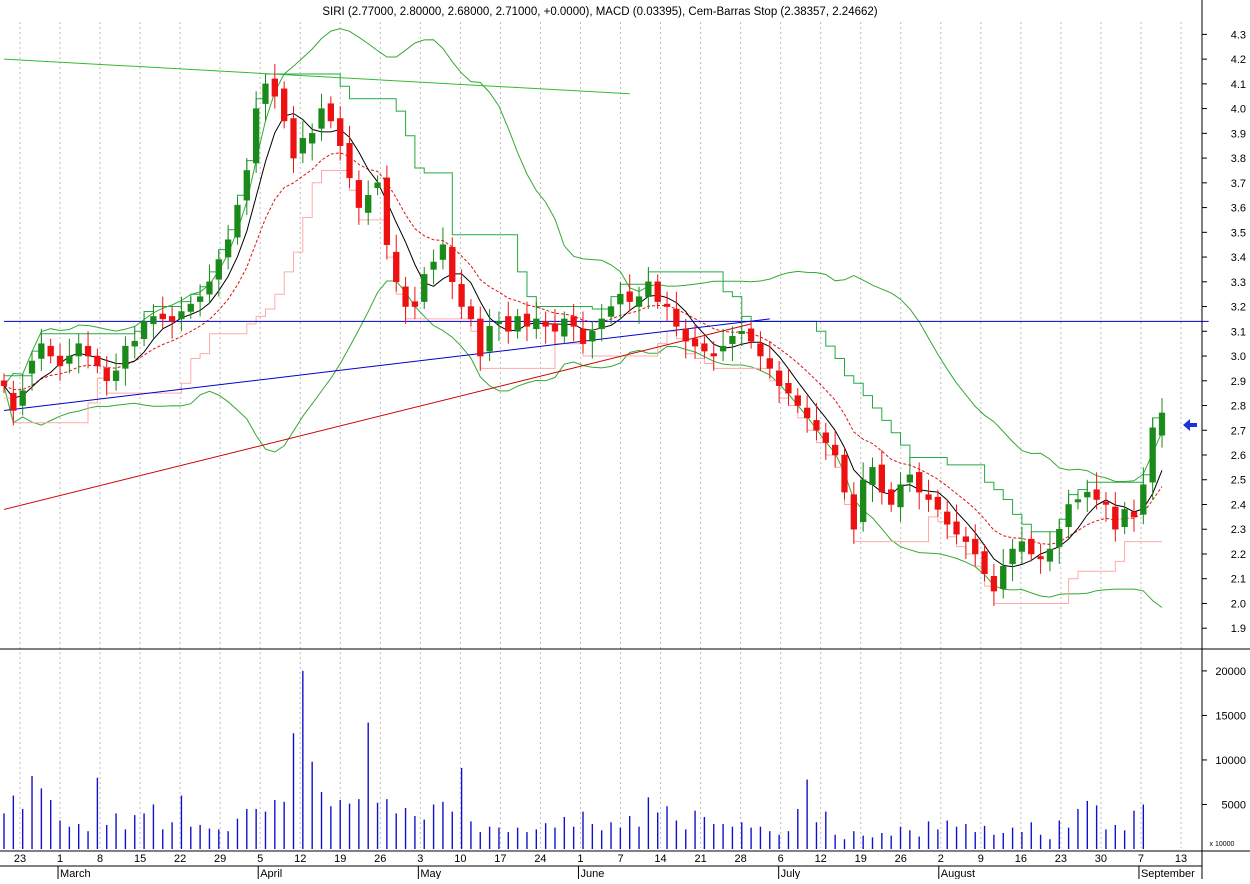 Image resolution: width=1250 pixels, height=884 pixels. What do you see at coordinates (1238, 60) in the screenshot?
I see `y-tick-label: 4.2` at bounding box center [1238, 60].